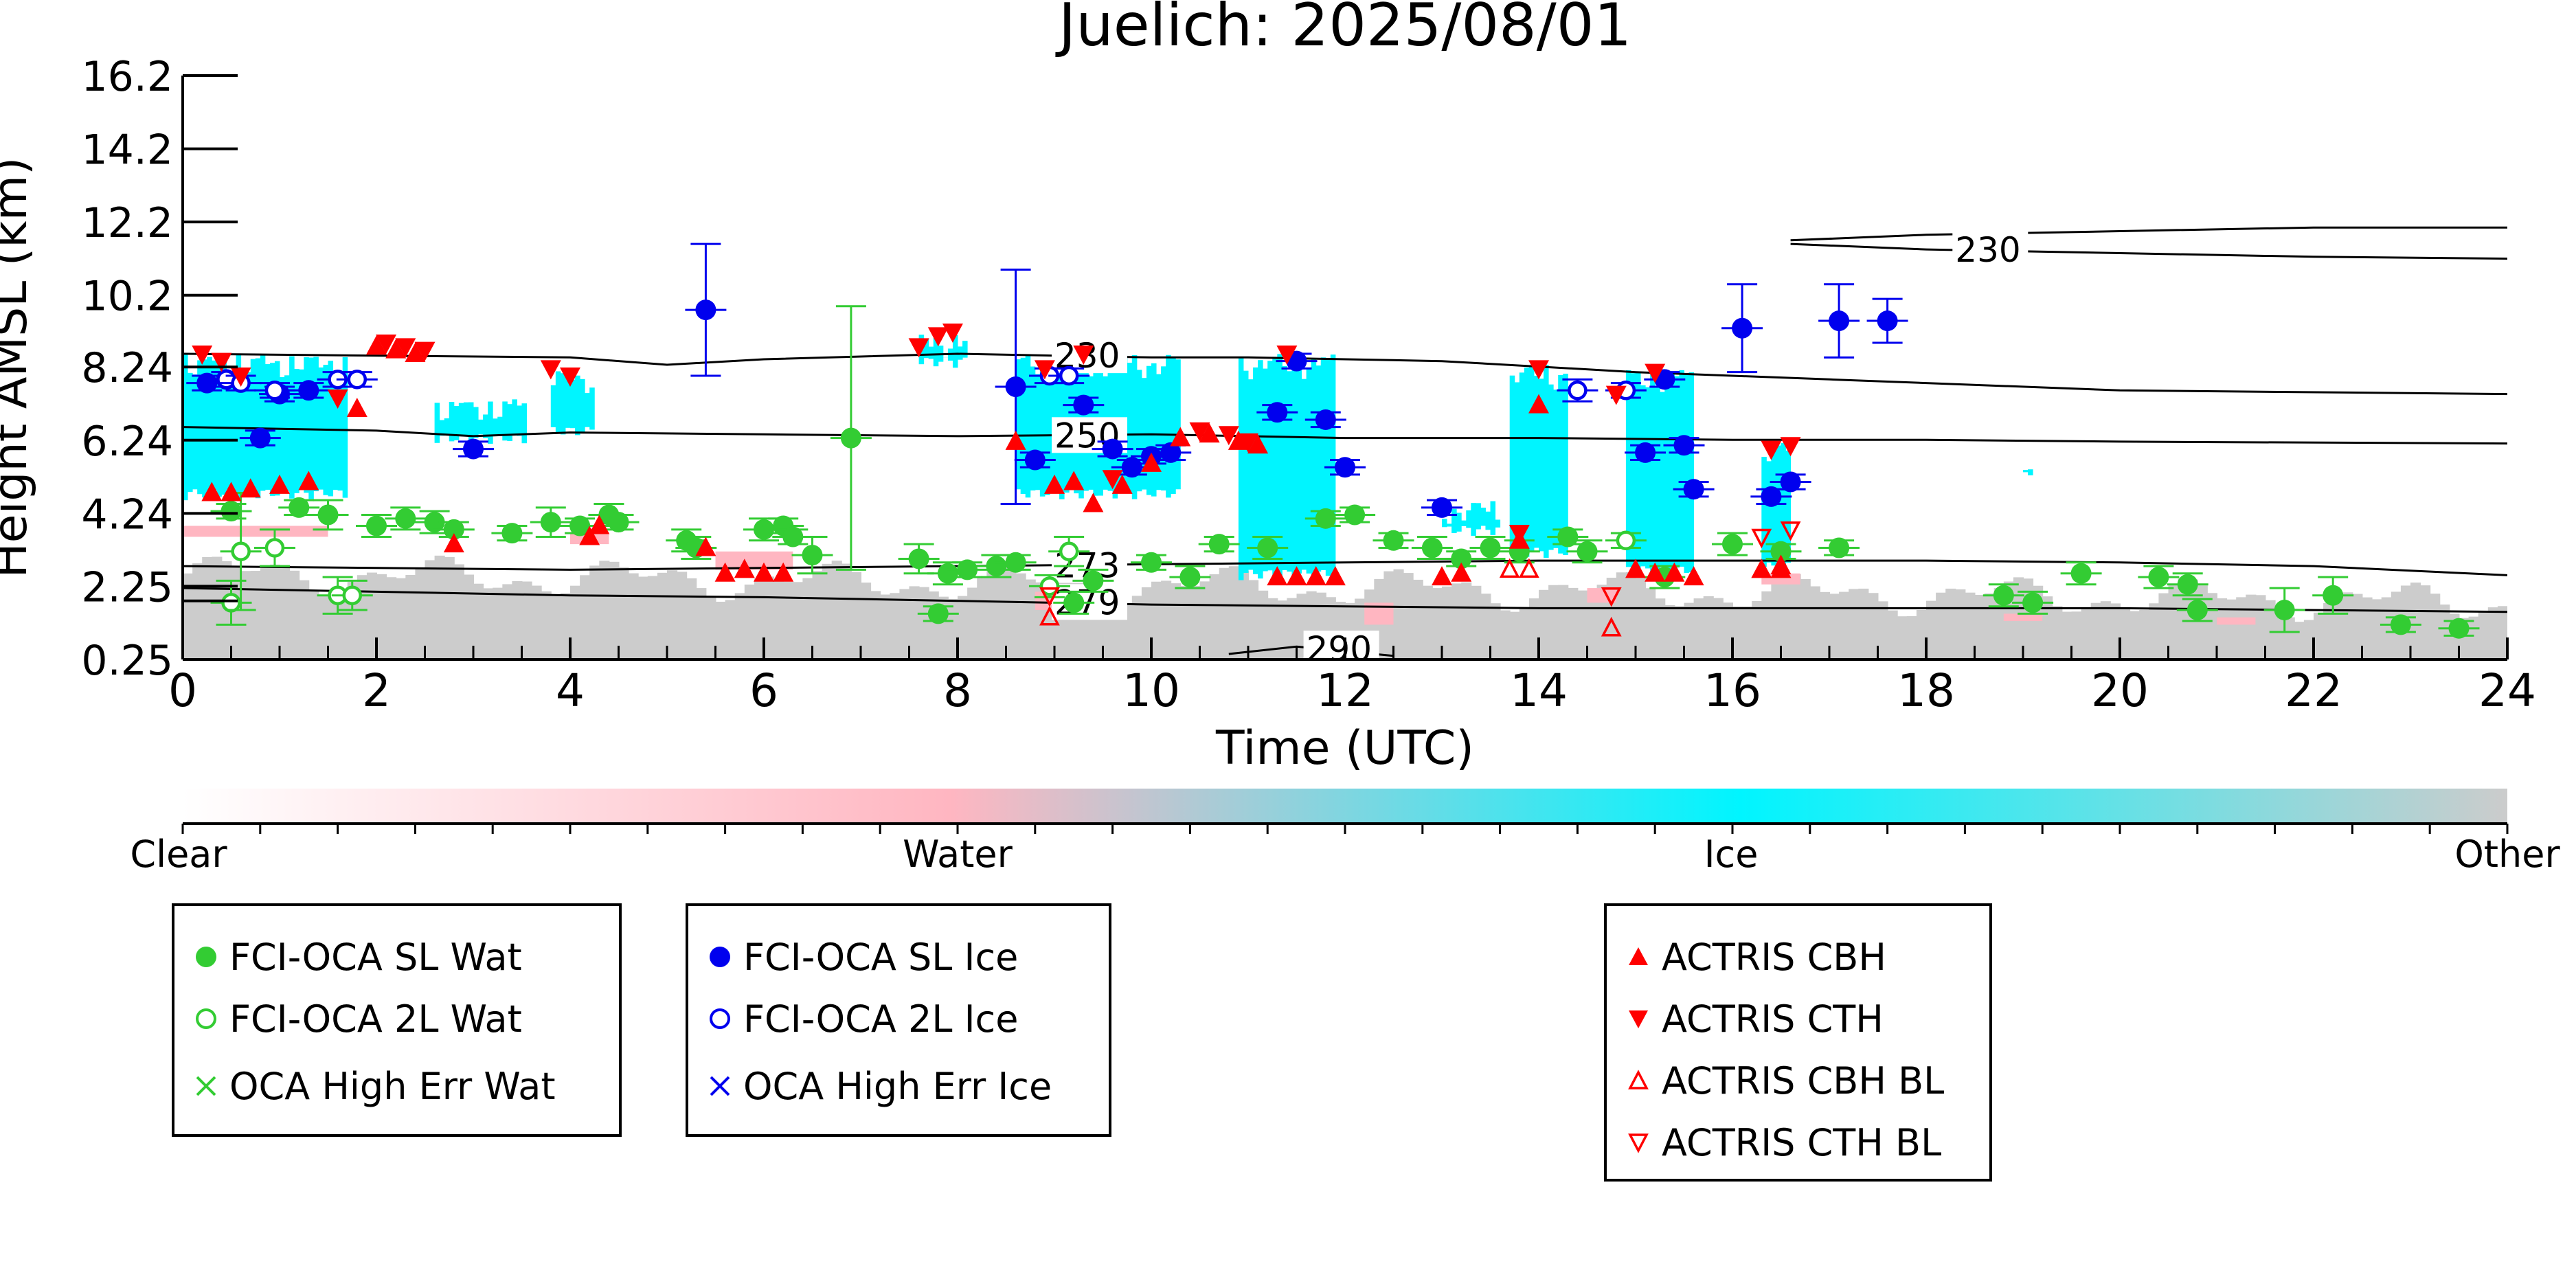 The width and height of the screenshot is (2576, 1288). Describe the element at coordinates (720, 1086) in the screenshot. I see `x-mark-blue-icon` at that location.